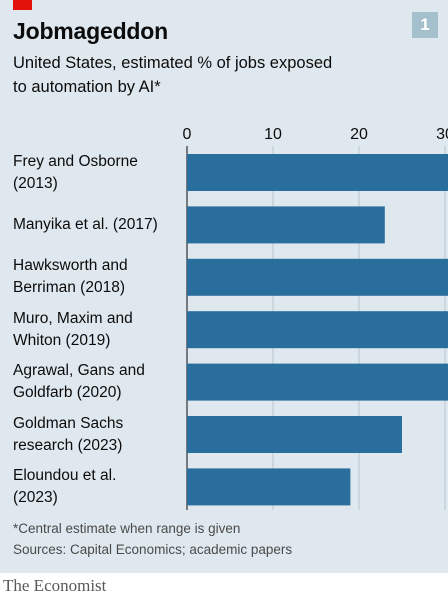  I want to click on category-label: Goldman Sachs research (2023), so click(98, 435).